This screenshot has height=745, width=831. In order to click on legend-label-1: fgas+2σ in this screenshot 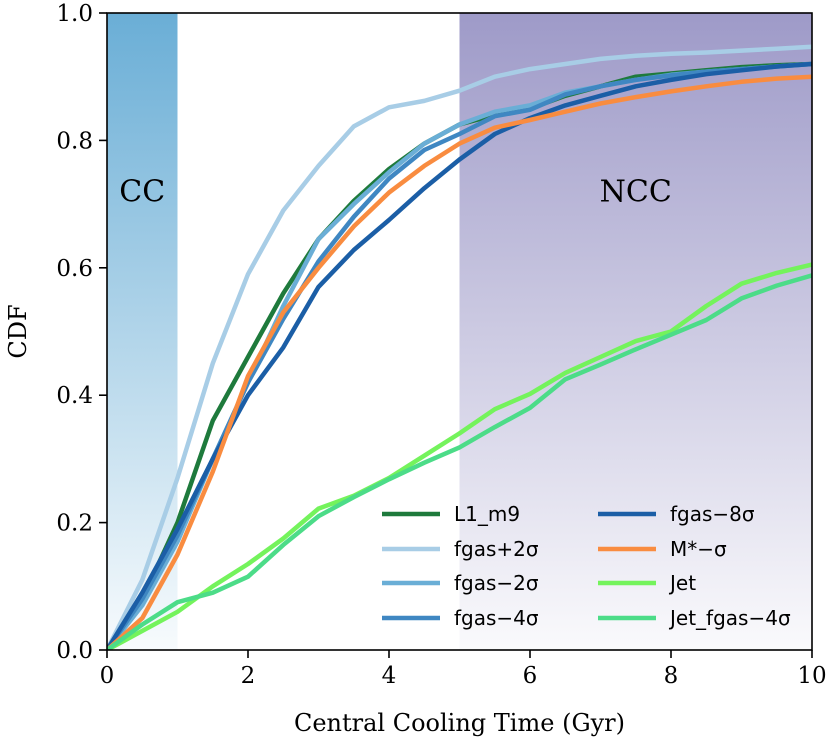, I will do `click(496, 549)`.